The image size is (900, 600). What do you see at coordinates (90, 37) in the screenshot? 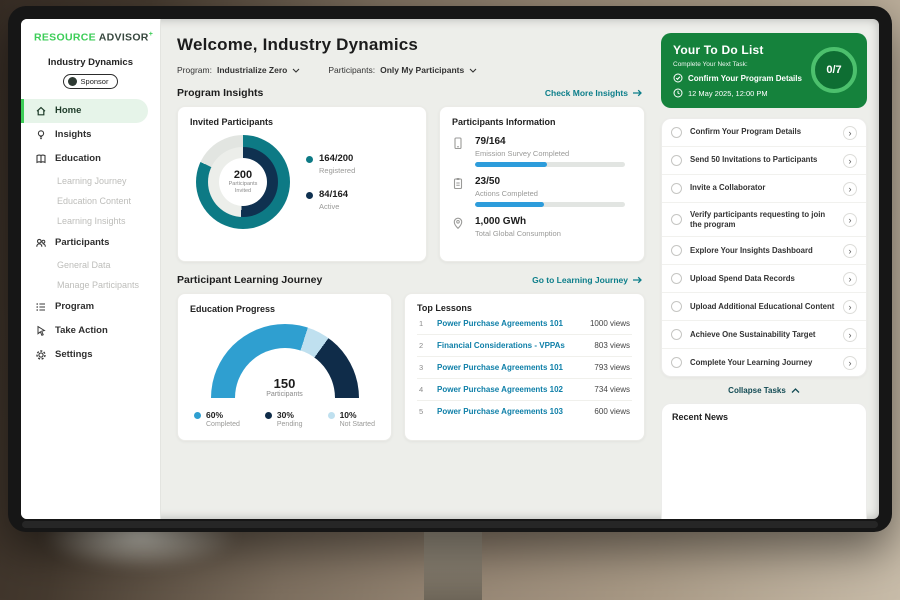
I see `app-logo: RESOURCE ADVISOR+` at bounding box center [90, 37].